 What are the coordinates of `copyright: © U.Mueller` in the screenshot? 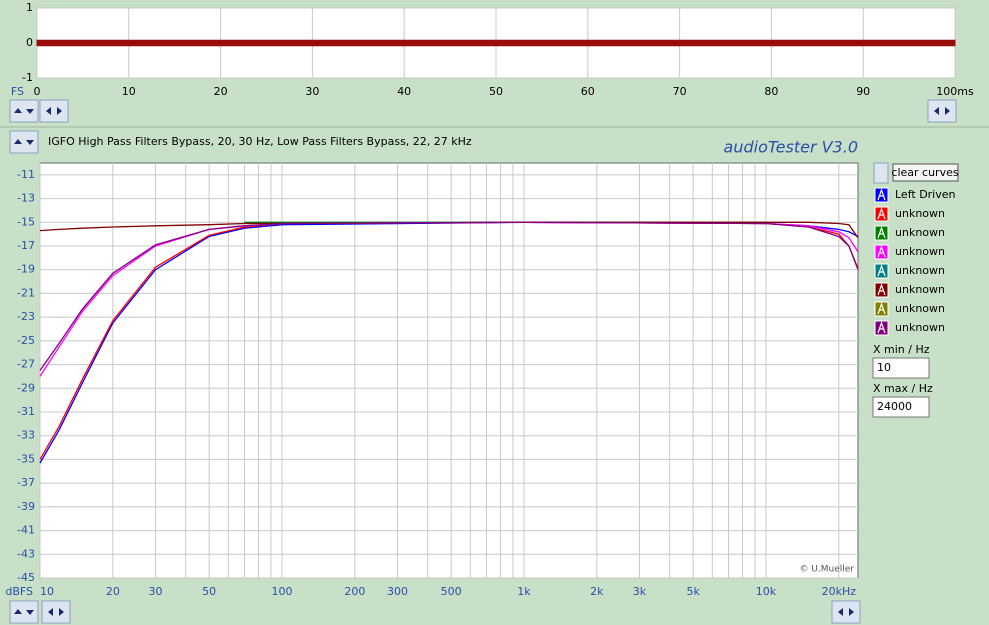 It's located at (826, 570).